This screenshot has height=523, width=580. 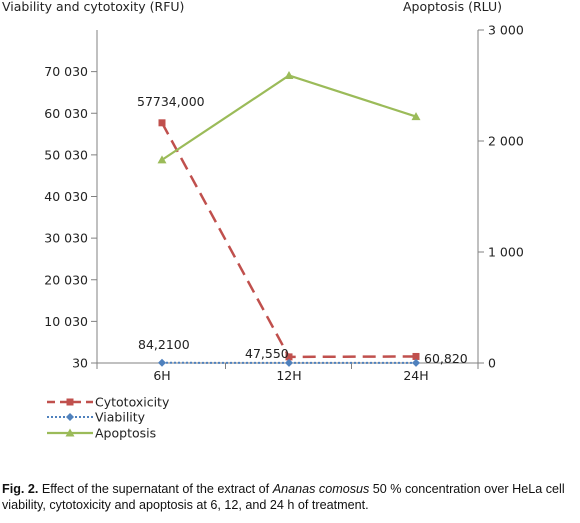 I want to click on data-label: 57734,000, so click(x=171, y=101).